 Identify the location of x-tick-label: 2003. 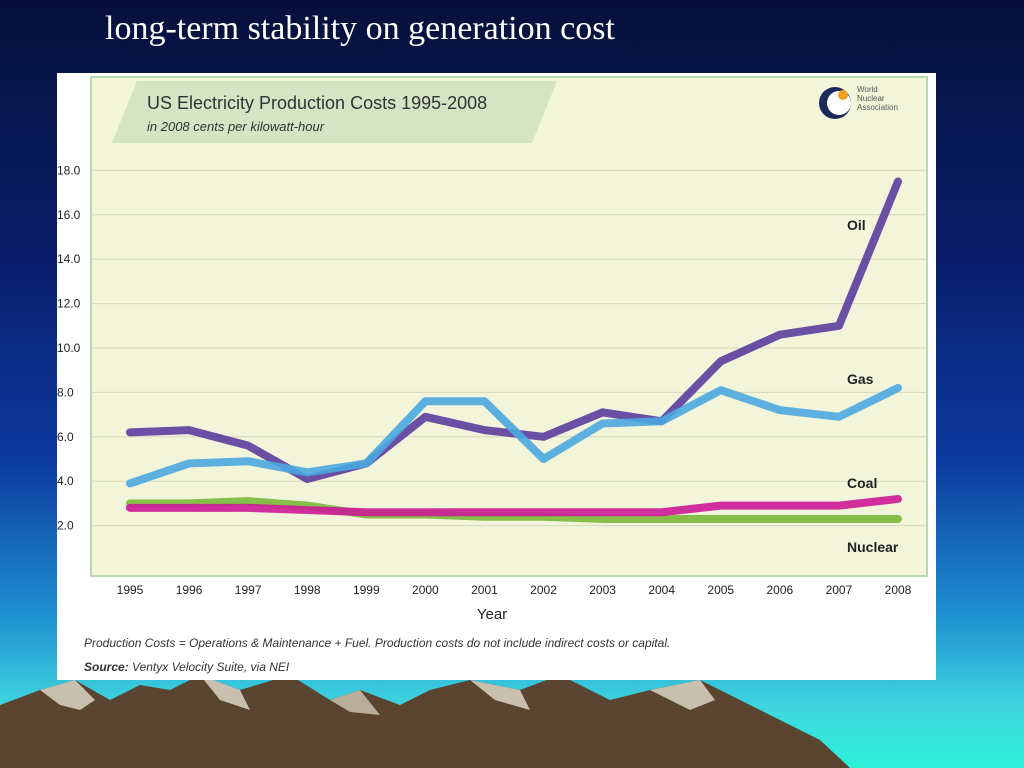
(602, 590).